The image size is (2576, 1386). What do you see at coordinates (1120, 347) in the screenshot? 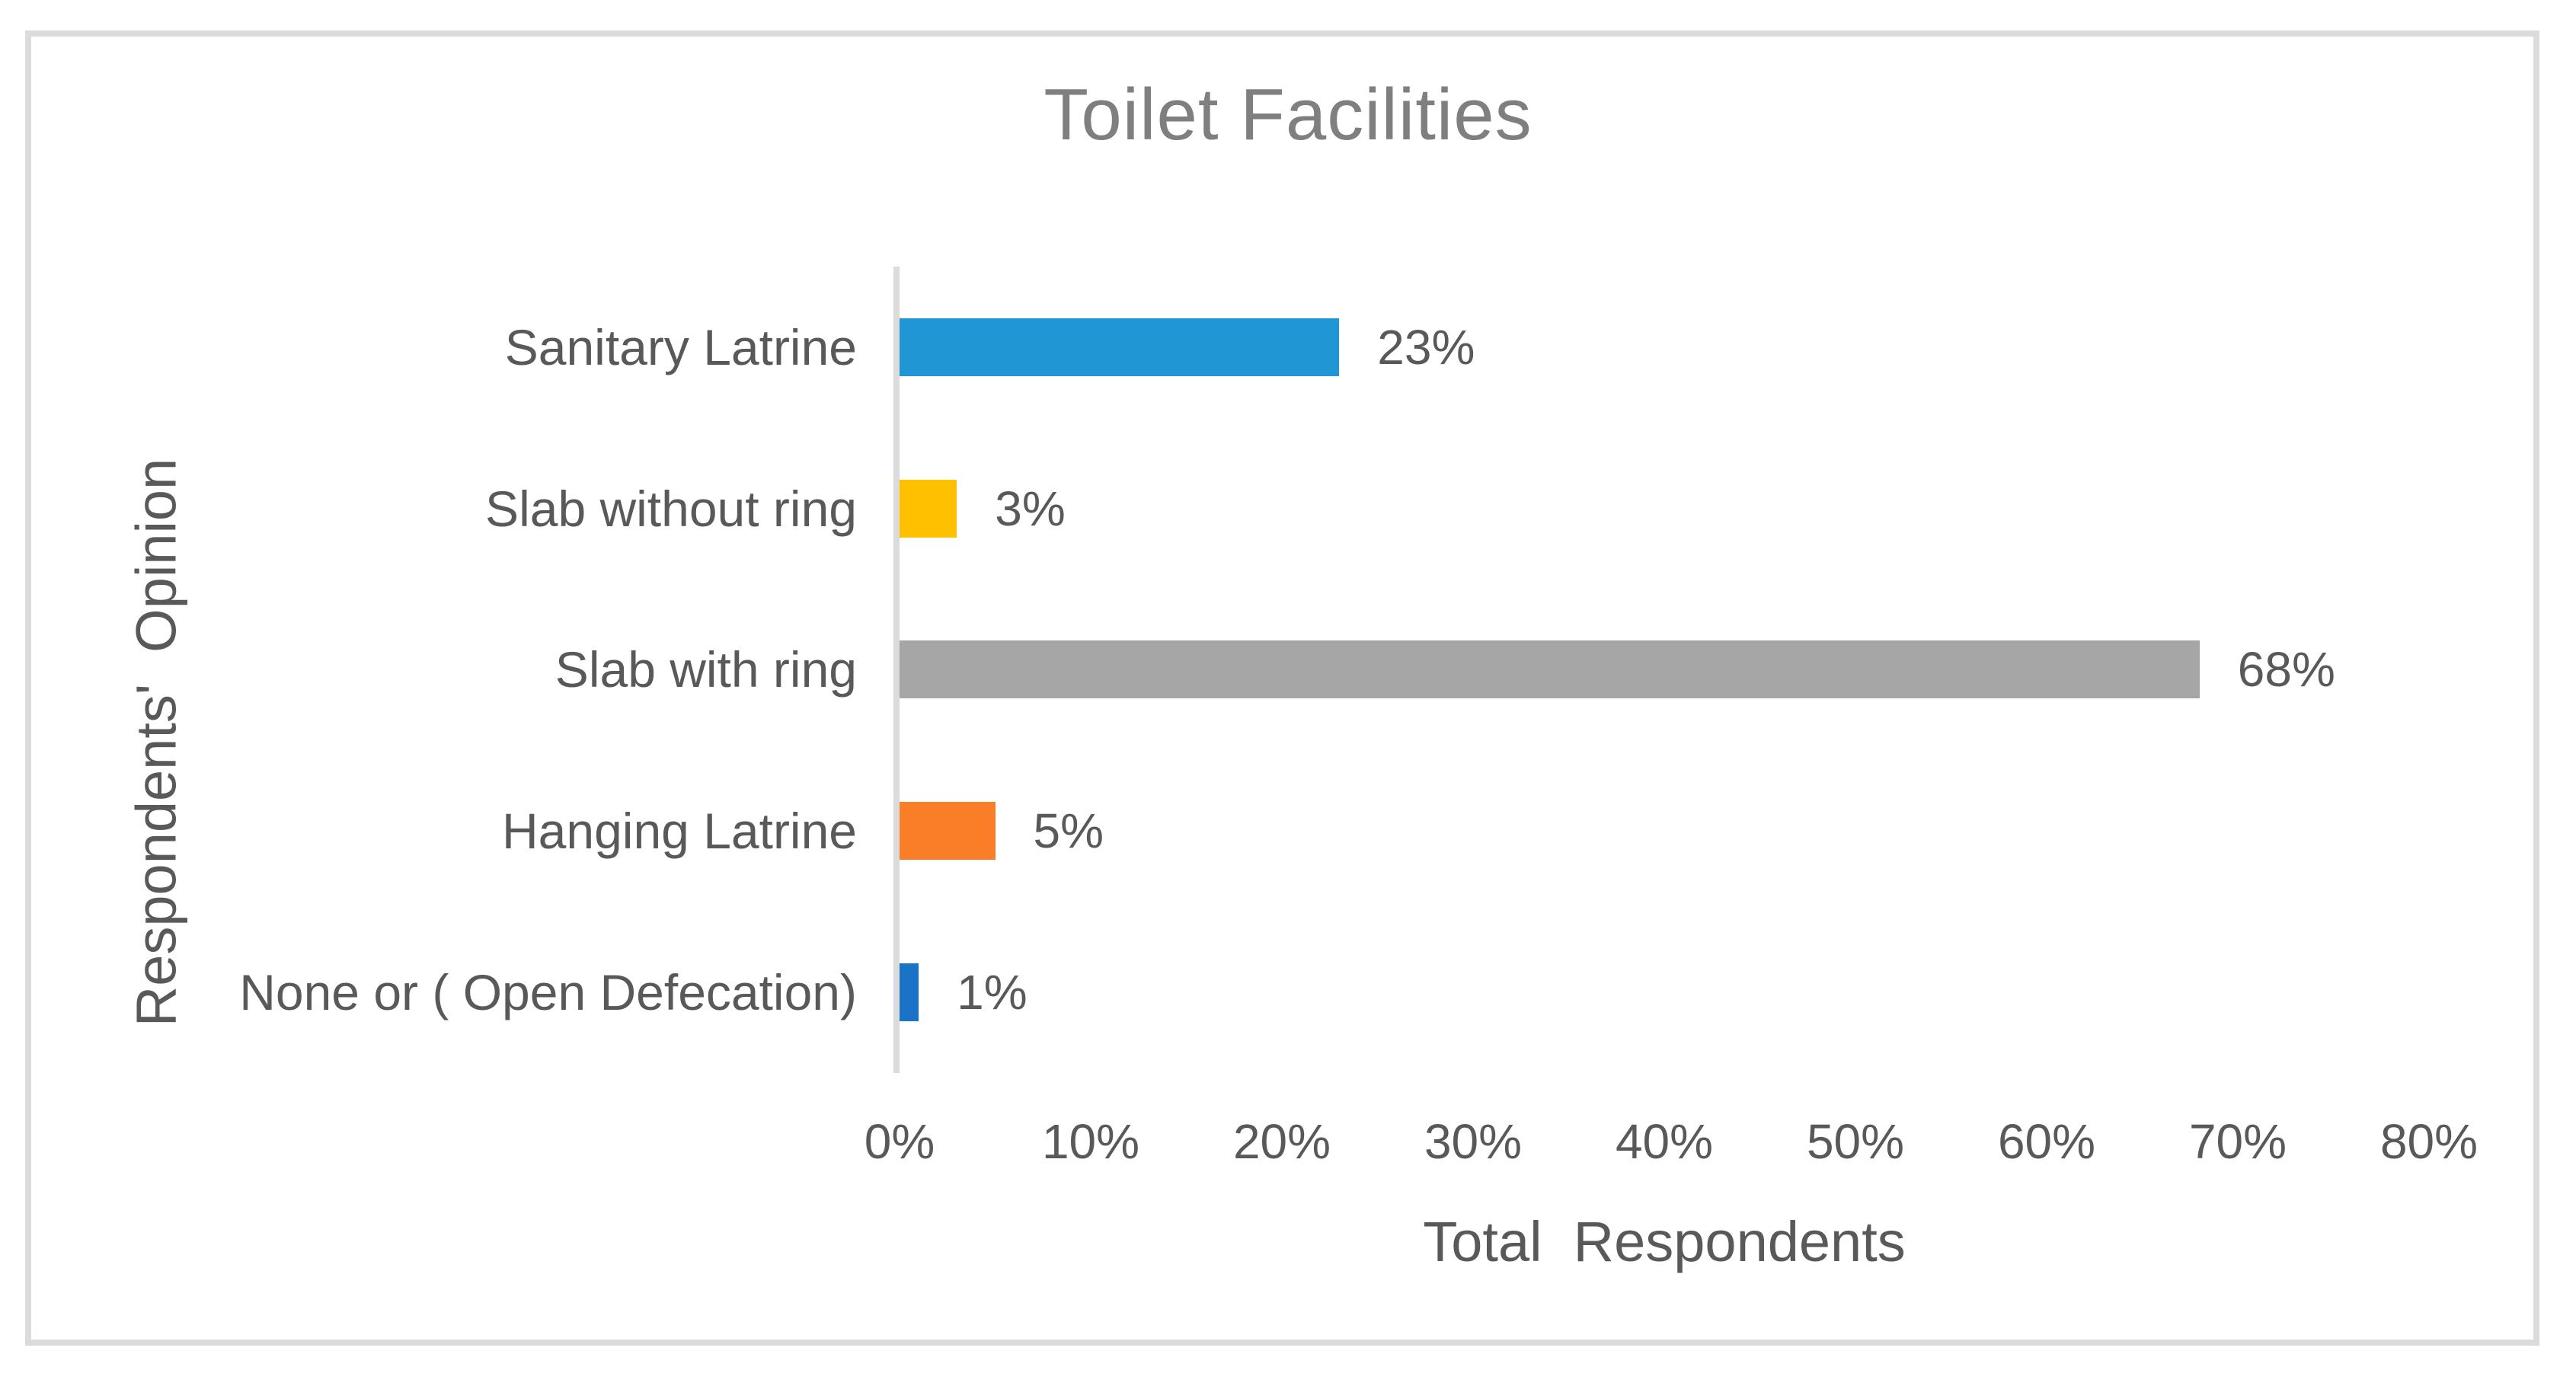
I see `sanitary-latrine-bar` at bounding box center [1120, 347].